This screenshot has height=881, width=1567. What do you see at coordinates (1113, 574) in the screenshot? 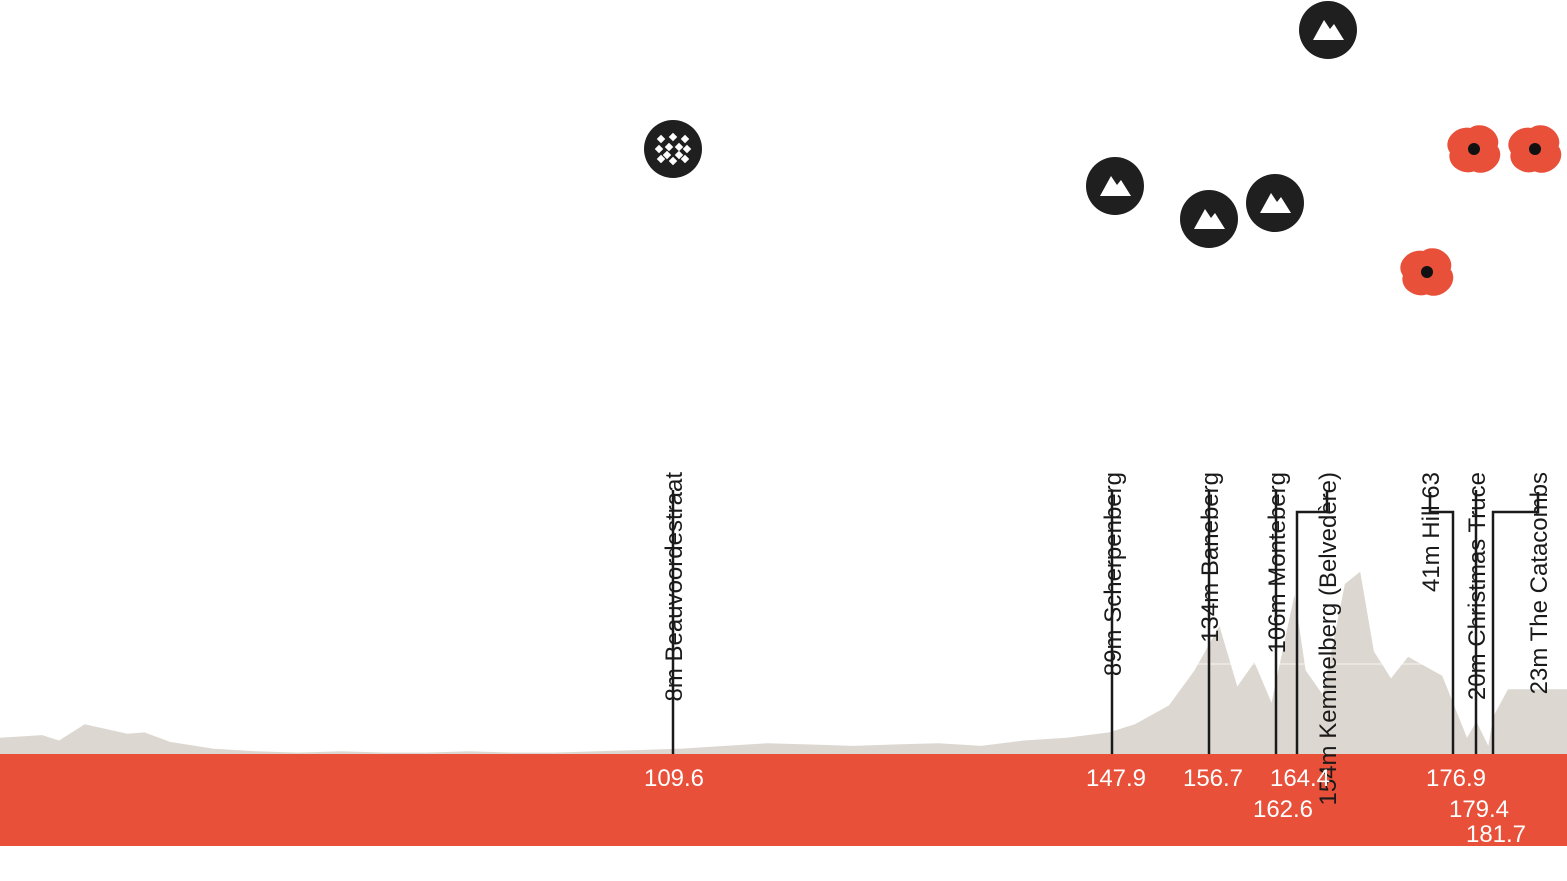
I see `climb-label: 89m Scherpenberg` at bounding box center [1113, 574].